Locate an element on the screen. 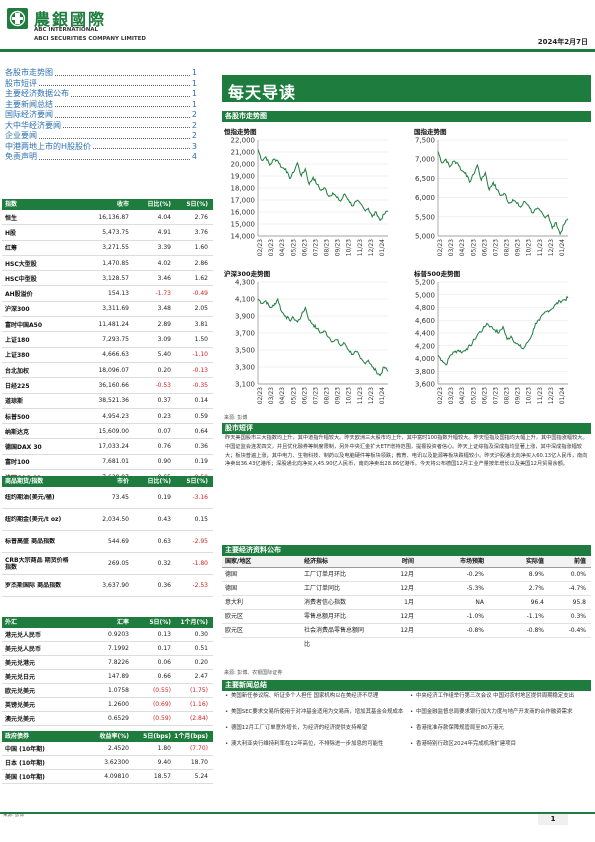 This screenshot has width=595, height=842. toc-item: 各股市走势图 1 is located at coordinates (101, 73).